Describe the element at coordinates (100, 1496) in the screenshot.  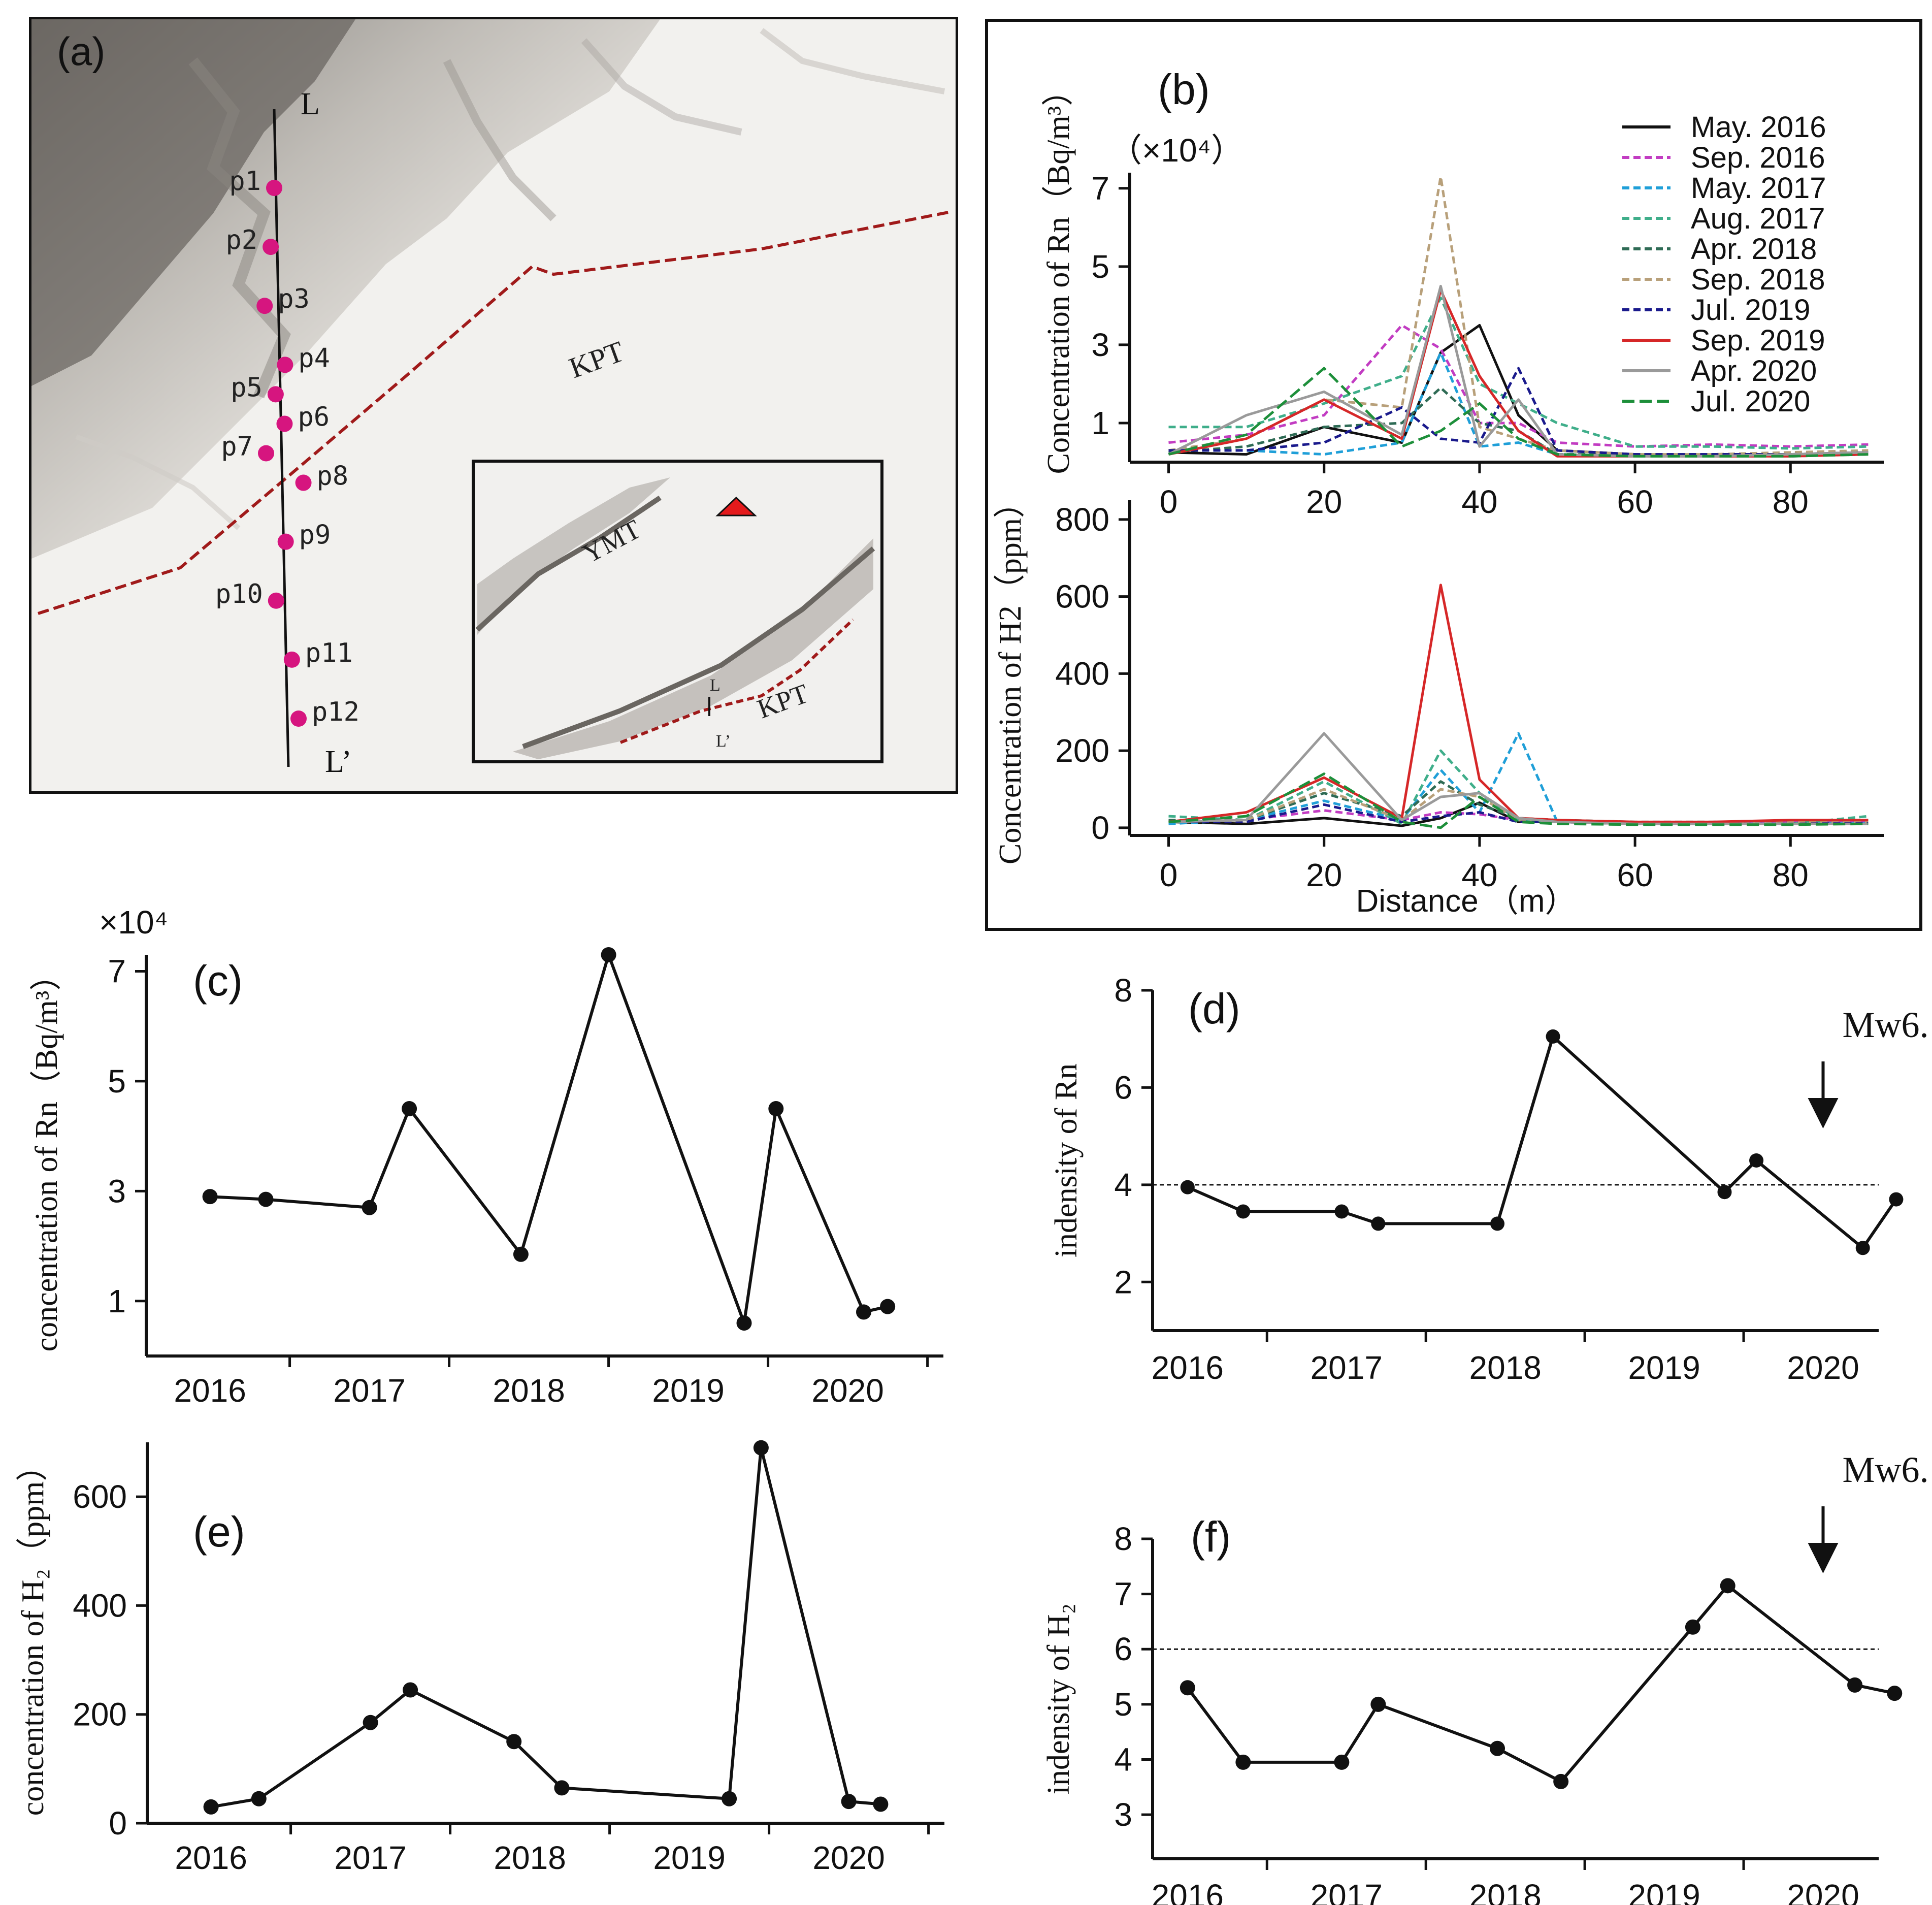
I see `y-tick-label: 600` at that location.